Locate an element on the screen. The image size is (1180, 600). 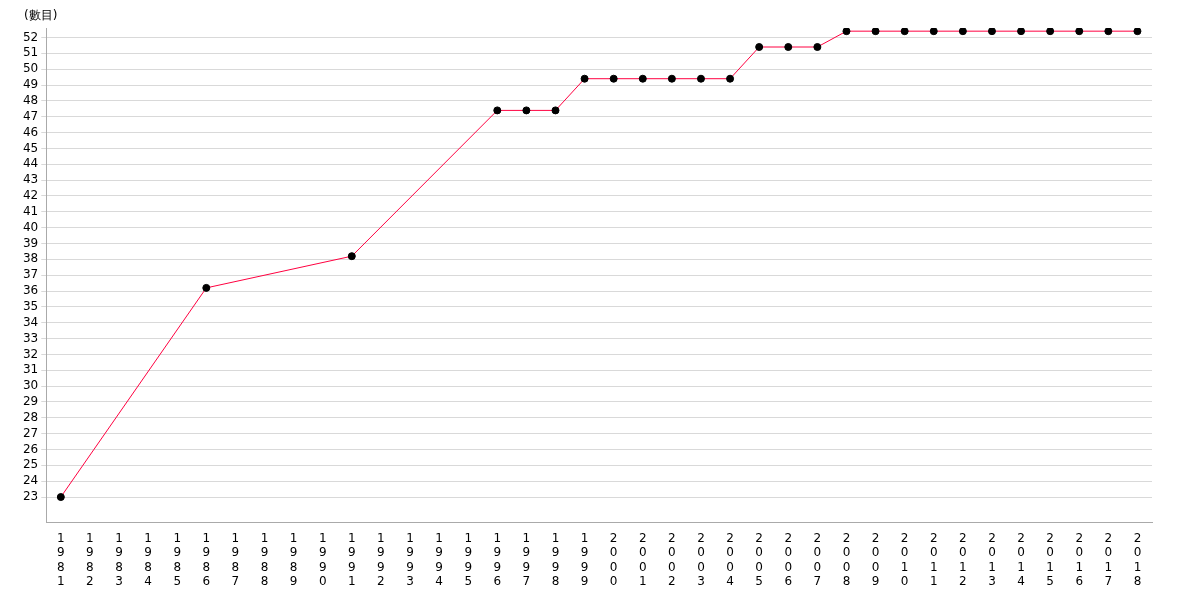
x-tick-label: 2006 is located at coordinates (788, 559).